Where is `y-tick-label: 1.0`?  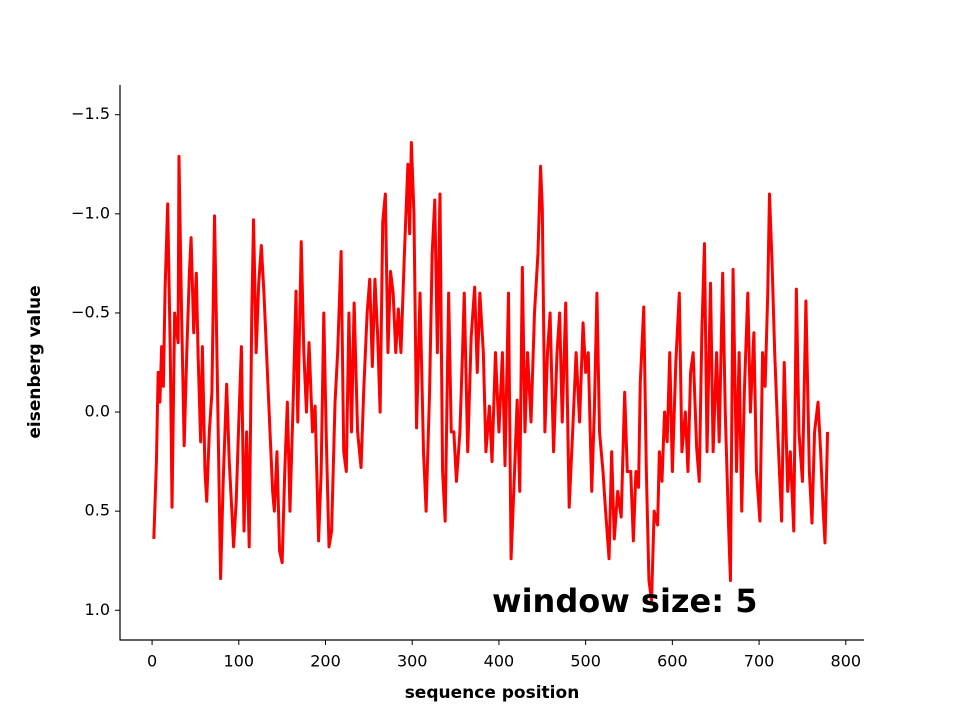 y-tick-label: 1.0 is located at coordinates (97, 609).